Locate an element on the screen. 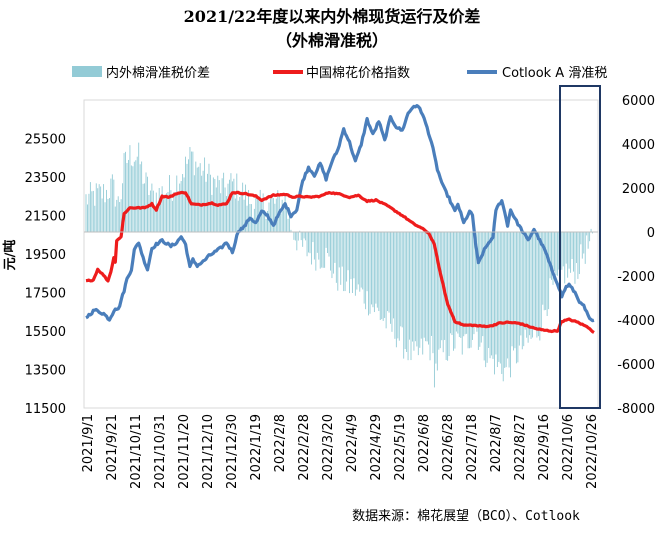  data-source: 数据来源：棉花展望（BCO）、Cotlook is located at coordinates (466, 516).